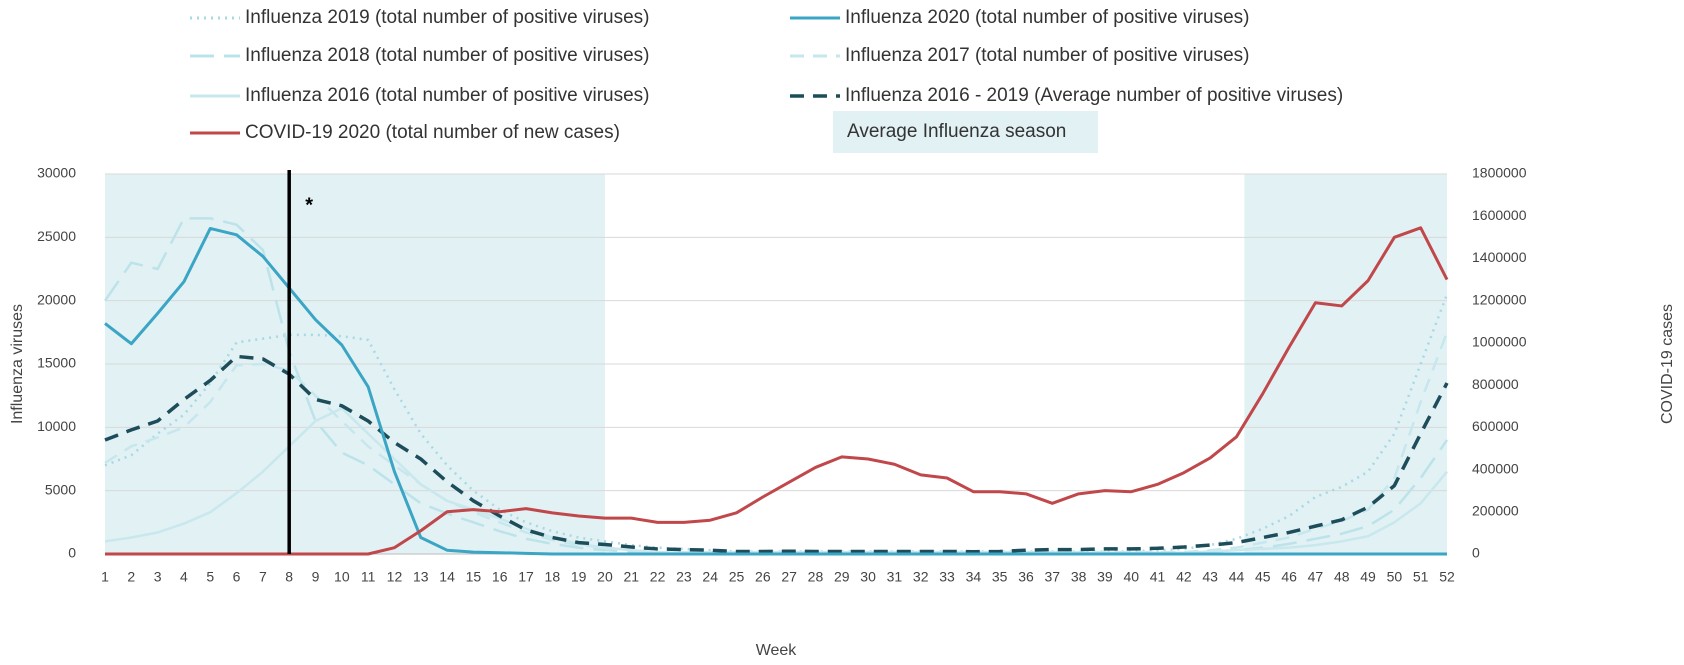  Describe the element at coordinates (1667, 364) in the screenshot. I see `y2-axis-label: COVID-19 cases` at that location.